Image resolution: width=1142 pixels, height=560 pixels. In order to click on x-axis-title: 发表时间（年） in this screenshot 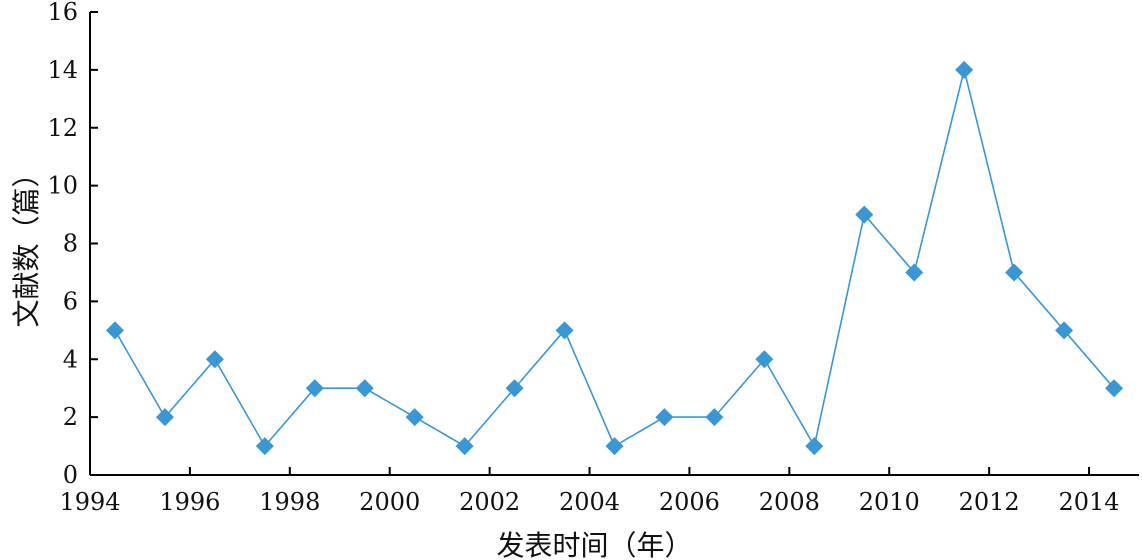, I will do `click(594, 544)`.